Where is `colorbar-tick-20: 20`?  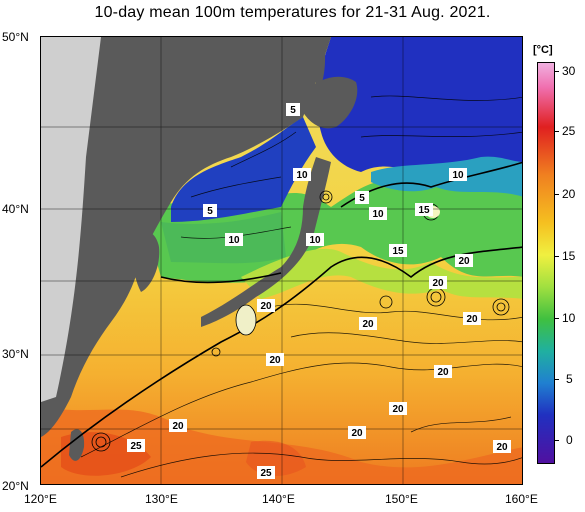 colorbar-tick-20: 20 is located at coordinates (569, 194).